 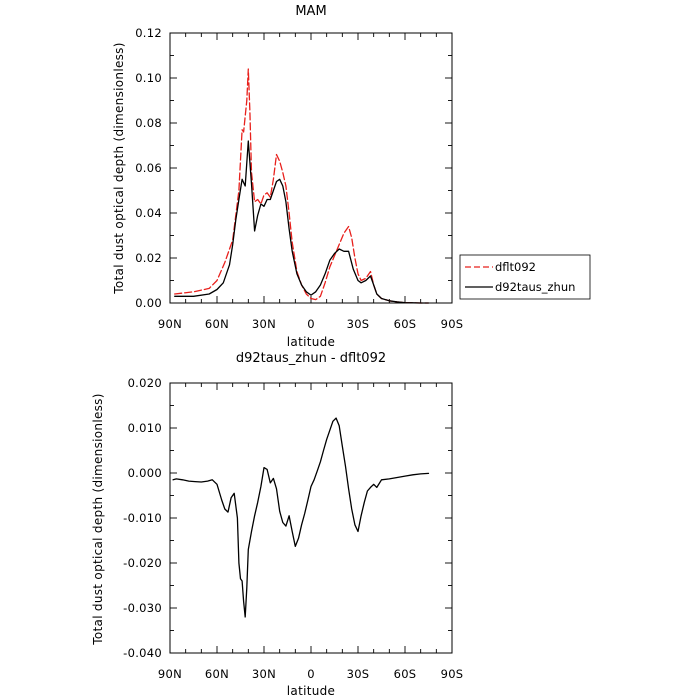 What do you see at coordinates (311, 691) in the screenshot?
I see `bottom-x-axis-label: latitude` at bounding box center [311, 691].